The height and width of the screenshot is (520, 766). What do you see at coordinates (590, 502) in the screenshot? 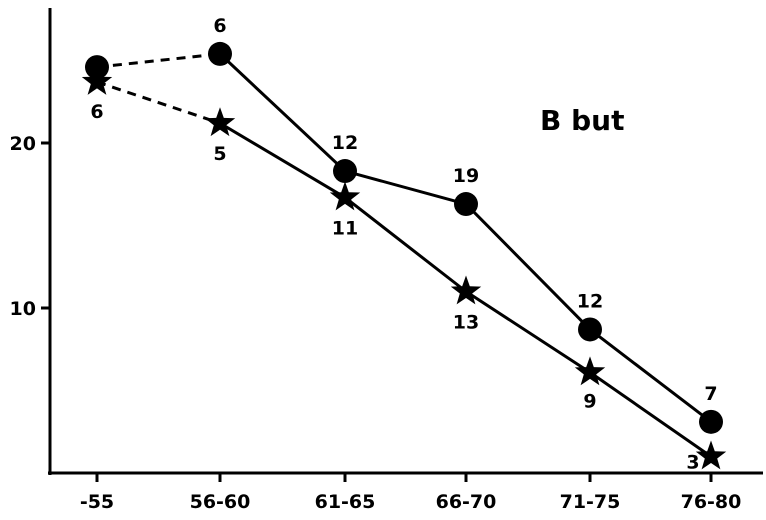
I see `x-tick-label: 71-75` at bounding box center [590, 502].